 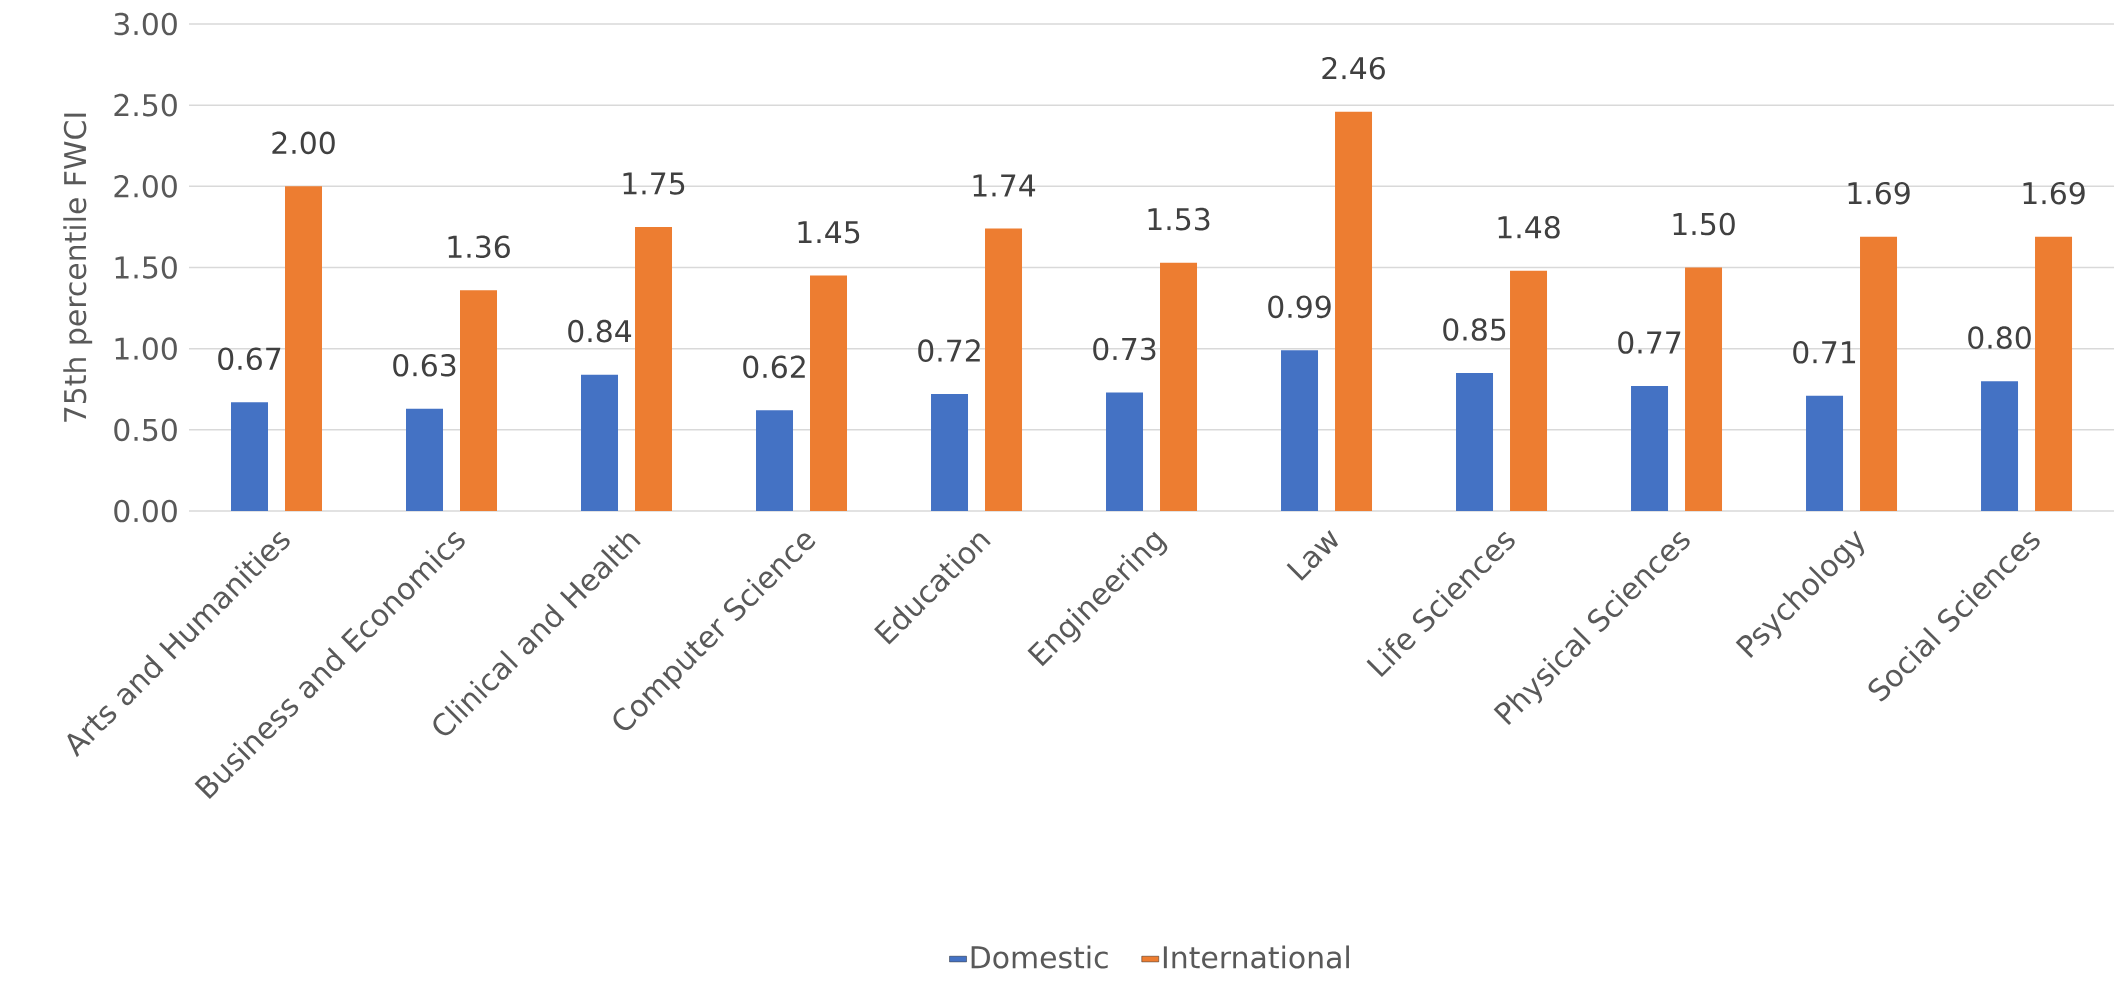 I want to click on y-tick-label: 0.00, so click(x=145, y=511).